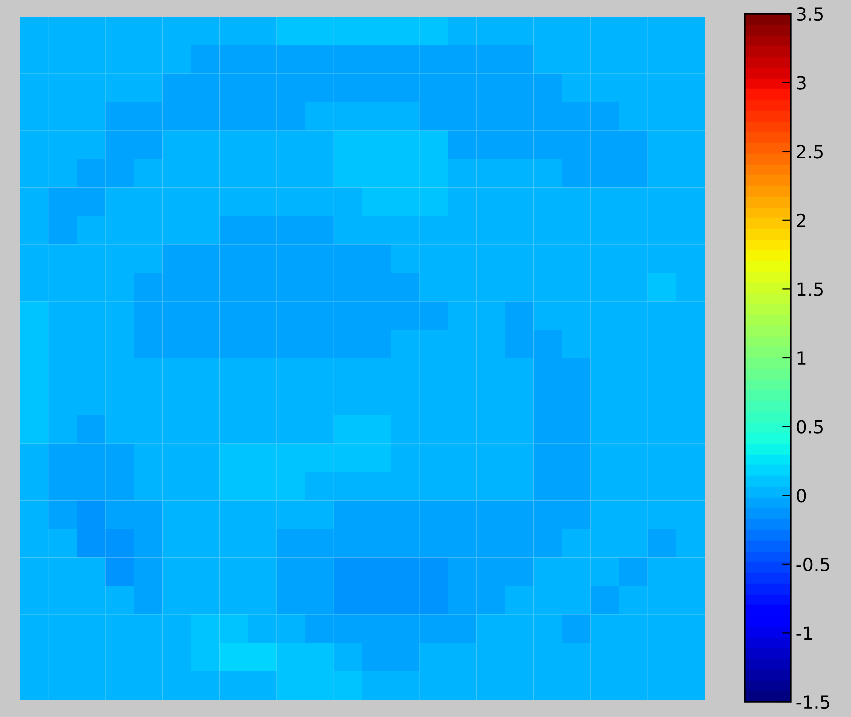 This screenshot has height=717, width=851. I want to click on color-bar-label: -1.5, so click(813, 703).